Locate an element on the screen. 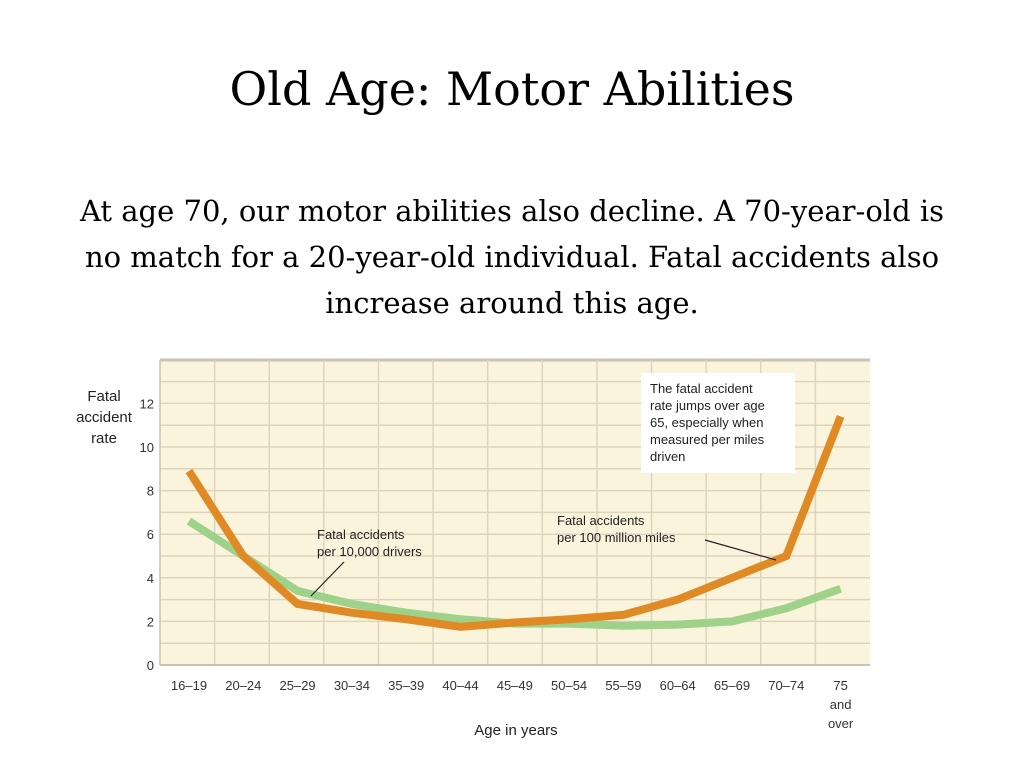 Image resolution: width=1024 pixels, height=768 pixels. annotation-text: driven is located at coordinates (667, 456).